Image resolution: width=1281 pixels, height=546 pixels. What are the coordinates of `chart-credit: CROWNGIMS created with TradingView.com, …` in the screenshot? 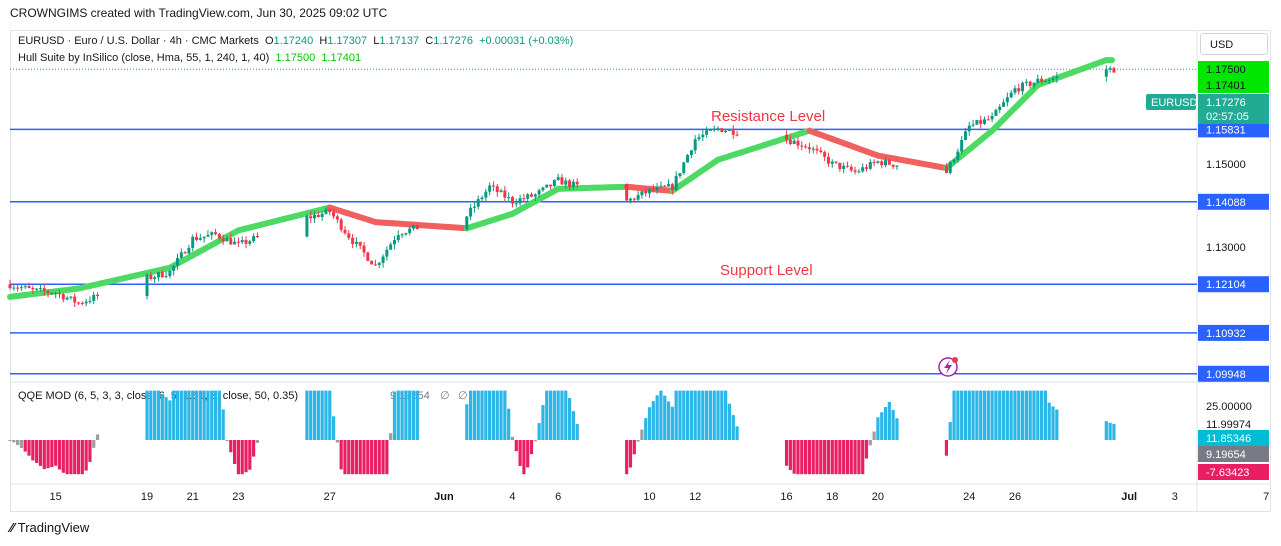 It's located at (199, 13).